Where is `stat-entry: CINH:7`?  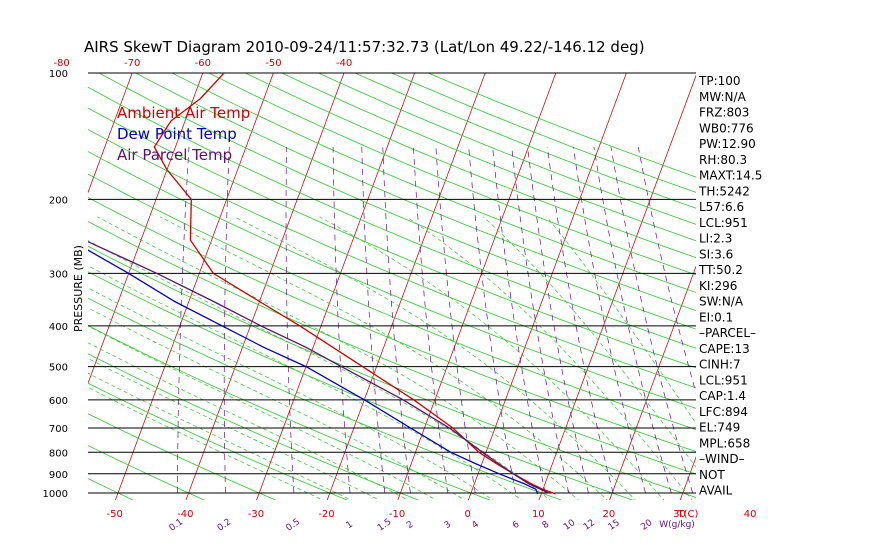 stat-entry: CINH:7 is located at coordinates (720, 365).